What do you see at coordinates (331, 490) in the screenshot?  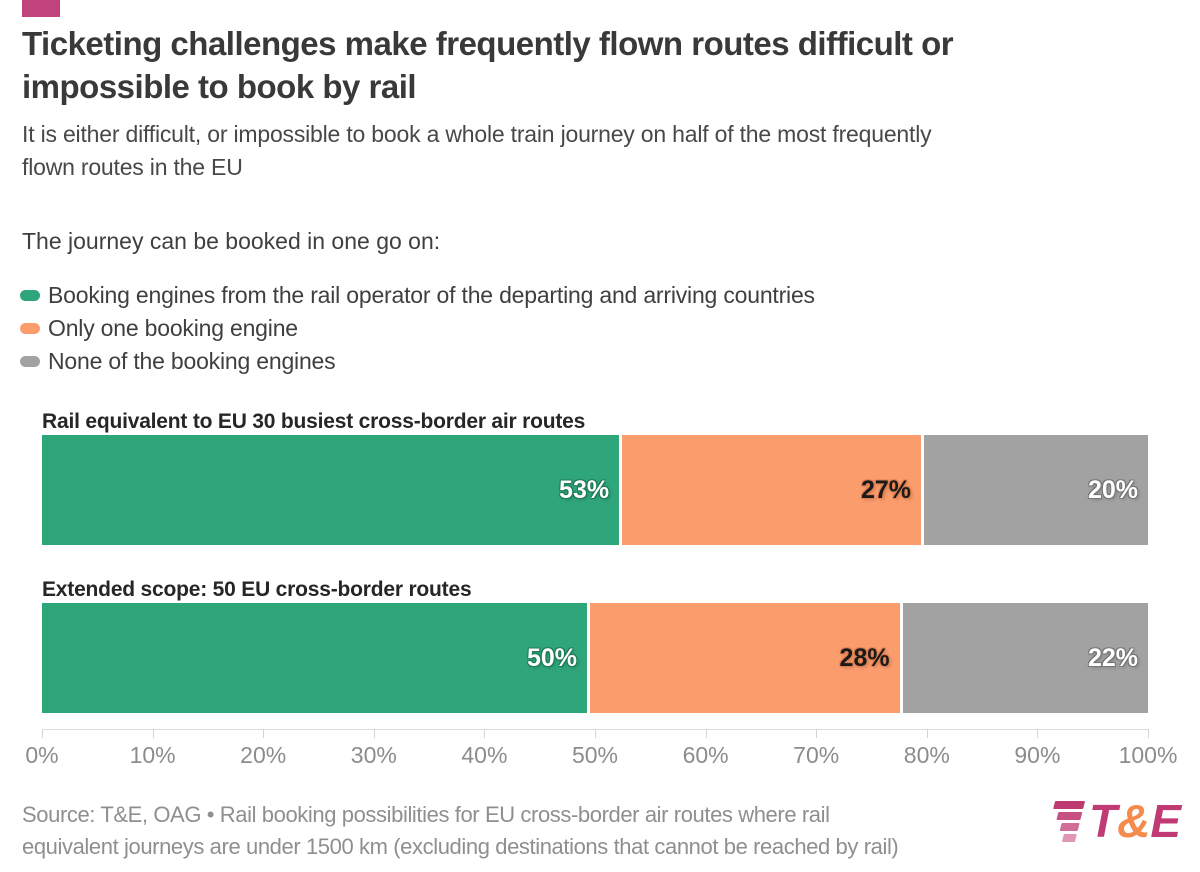 I see `bar-segment: 53%` at bounding box center [331, 490].